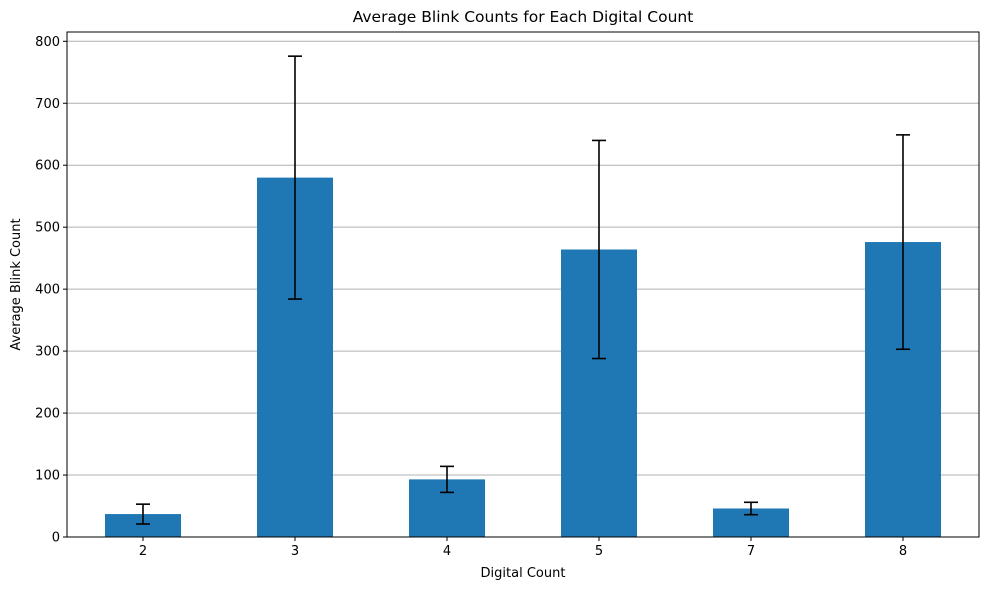  I want to click on x-tick-label: 5, so click(599, 551).